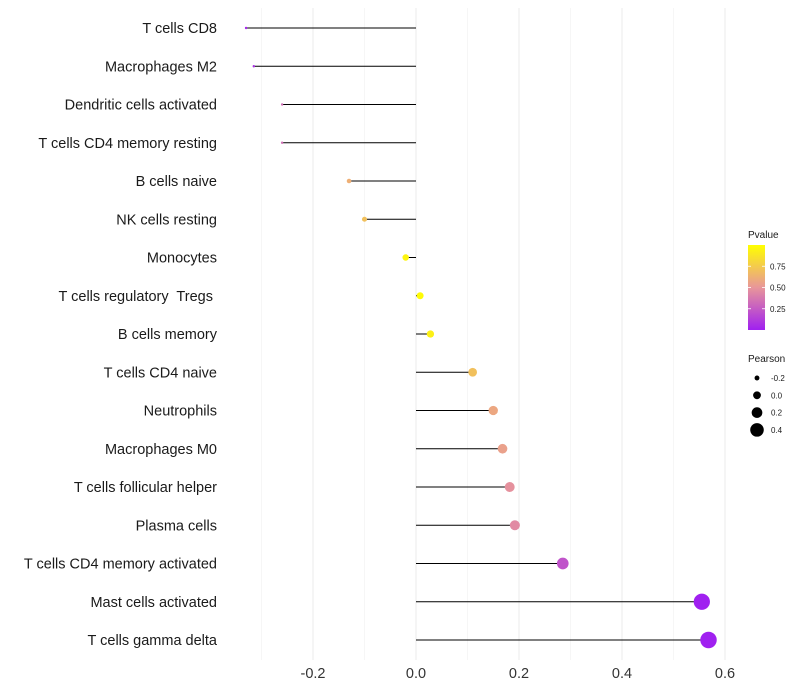 This screenshot has width=800, height=700. I want to click on pvalue-colorbar, so click(756, 287).